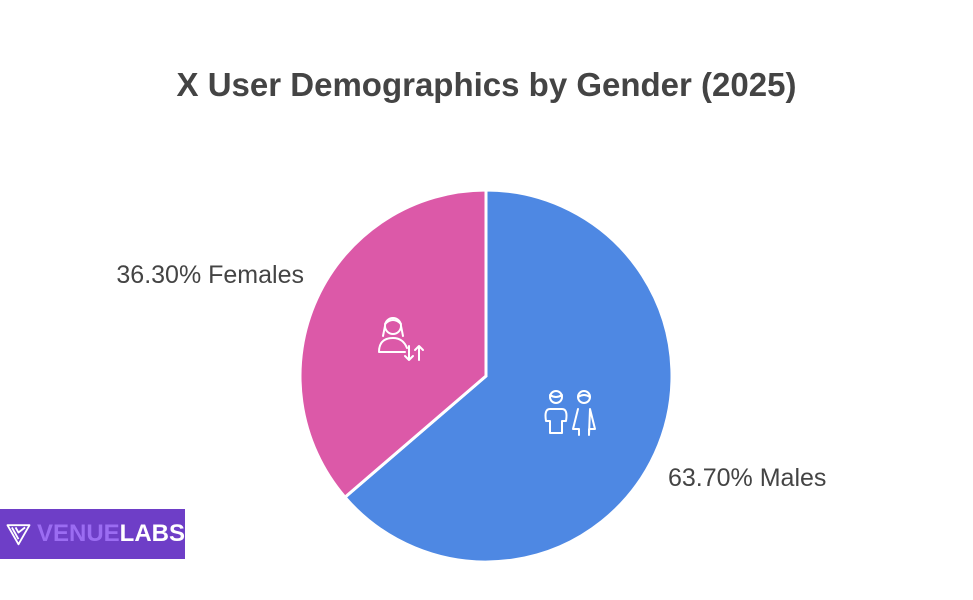  What do you see at coordinates (210, 275) in the screenshot?
I see `slice-label-females: 36.30% Females` at bounding box center [210, 275].